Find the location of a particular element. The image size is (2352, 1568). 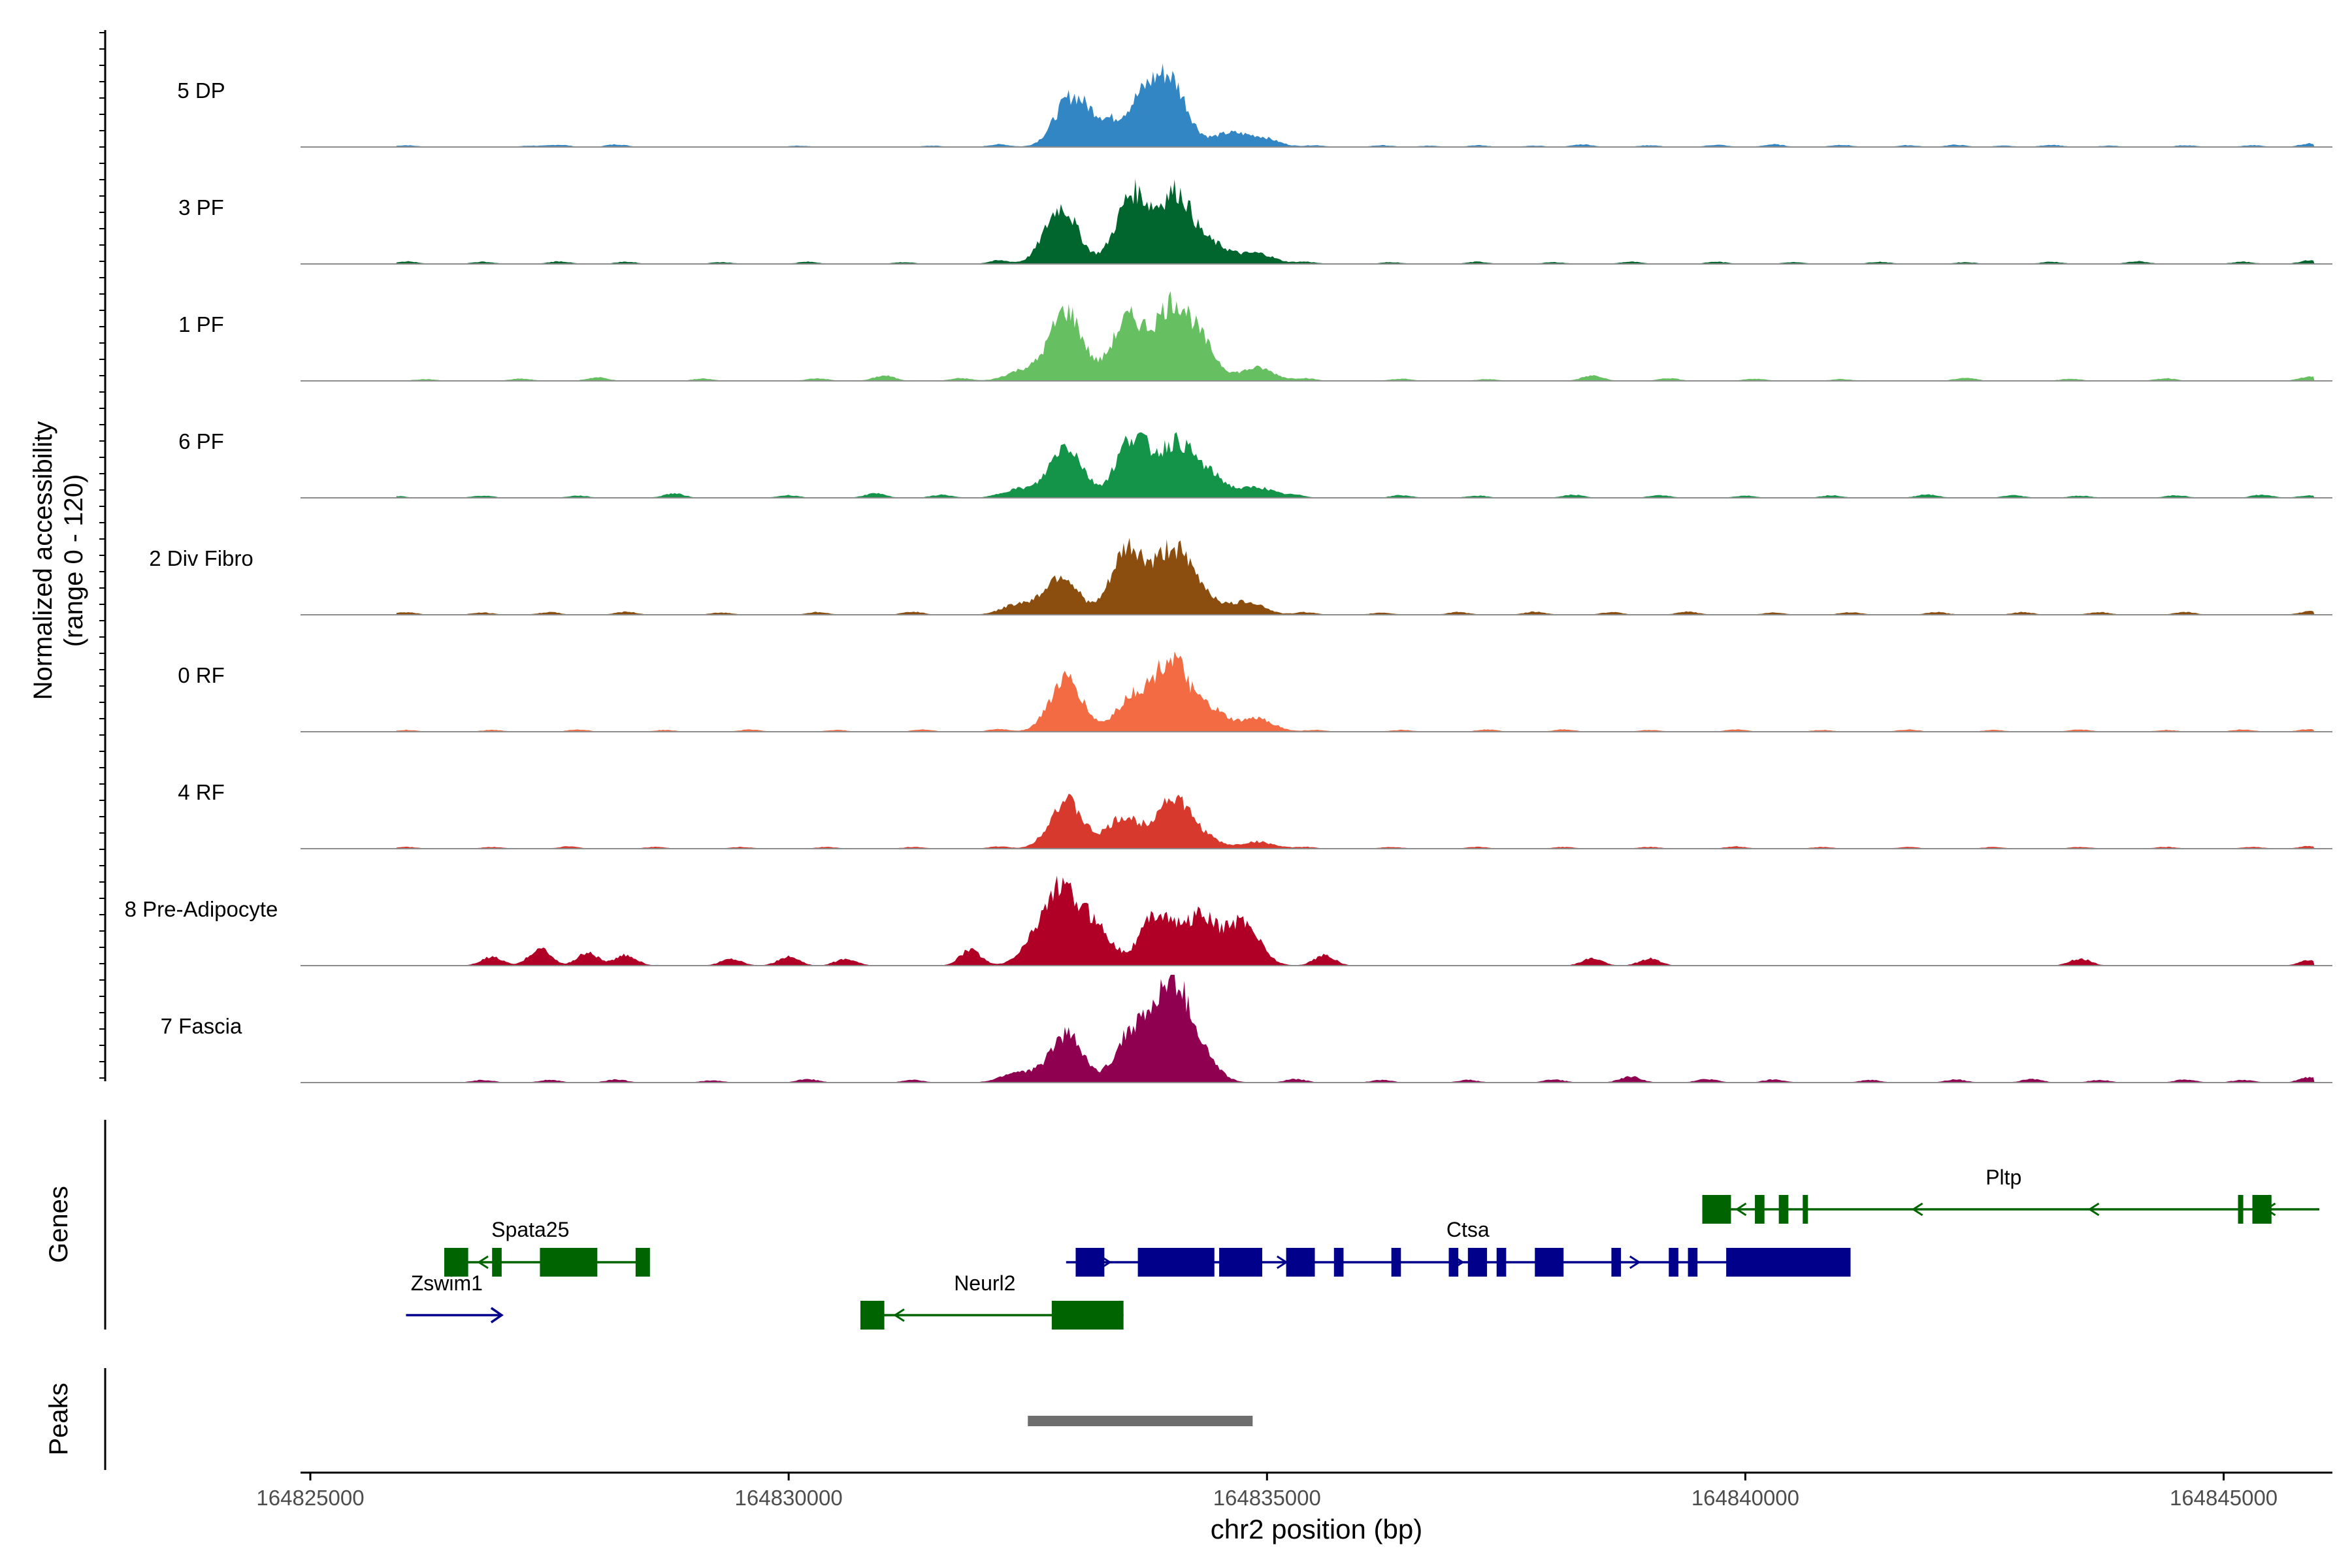

coverage-axis-ticks is located at coordinates (102, 555).